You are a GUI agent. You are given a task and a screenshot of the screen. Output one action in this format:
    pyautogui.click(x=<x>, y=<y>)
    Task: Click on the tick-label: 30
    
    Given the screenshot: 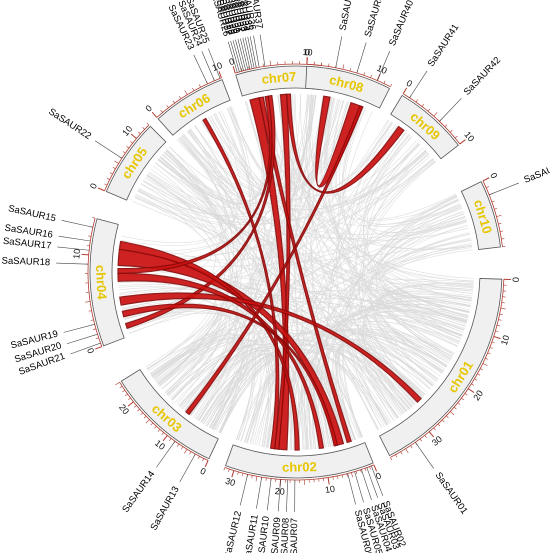 What is the action you would take?
    pyautogui.click(x=437, y=441)
    